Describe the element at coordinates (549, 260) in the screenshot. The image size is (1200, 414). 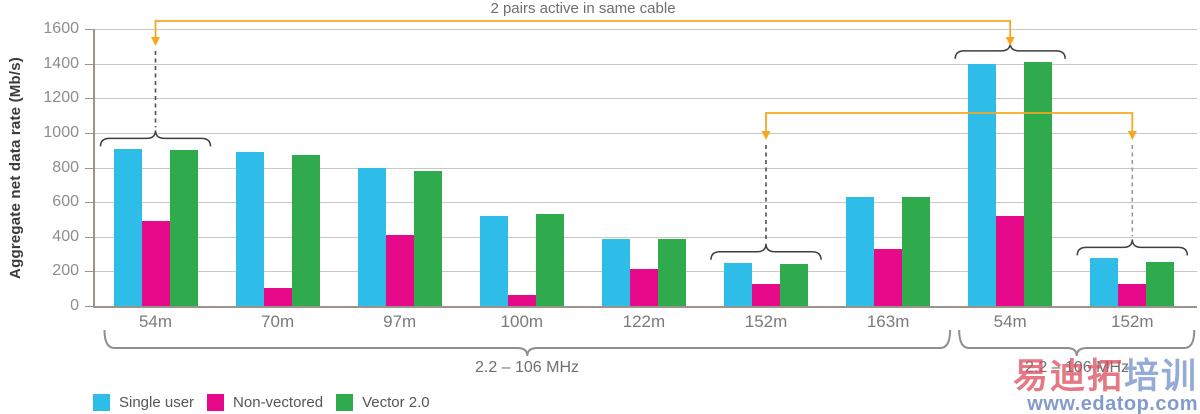
I see `bar-vector-2-0-g3` at that location.